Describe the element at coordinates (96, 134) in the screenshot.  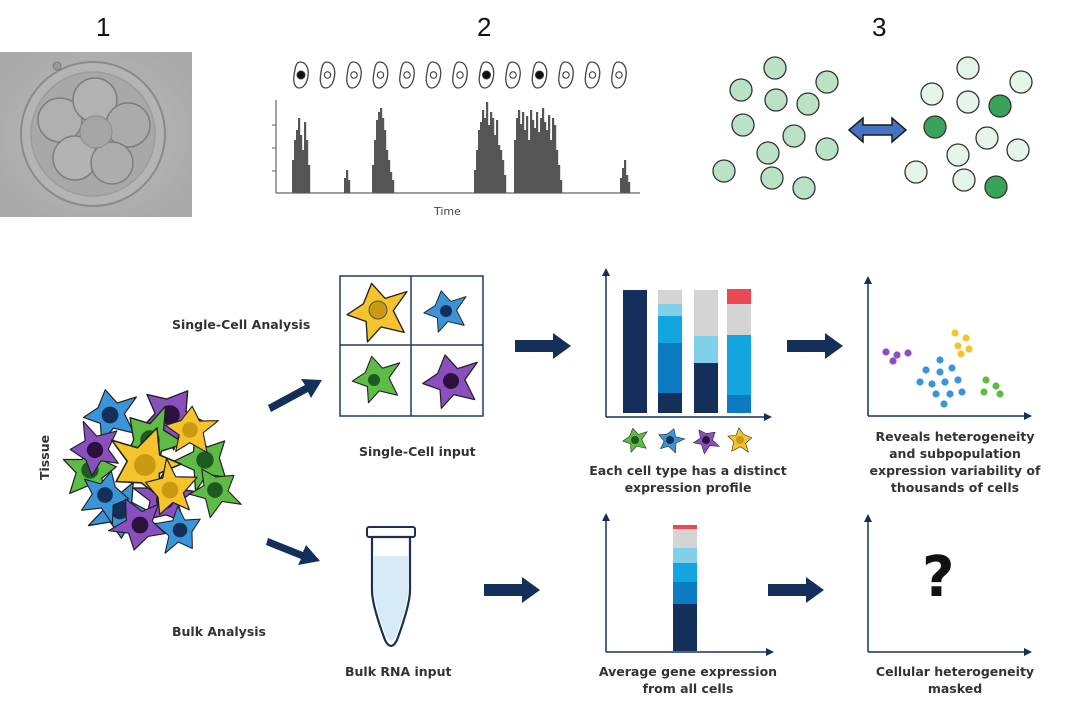
I see `embryo-micrograph` at that location.